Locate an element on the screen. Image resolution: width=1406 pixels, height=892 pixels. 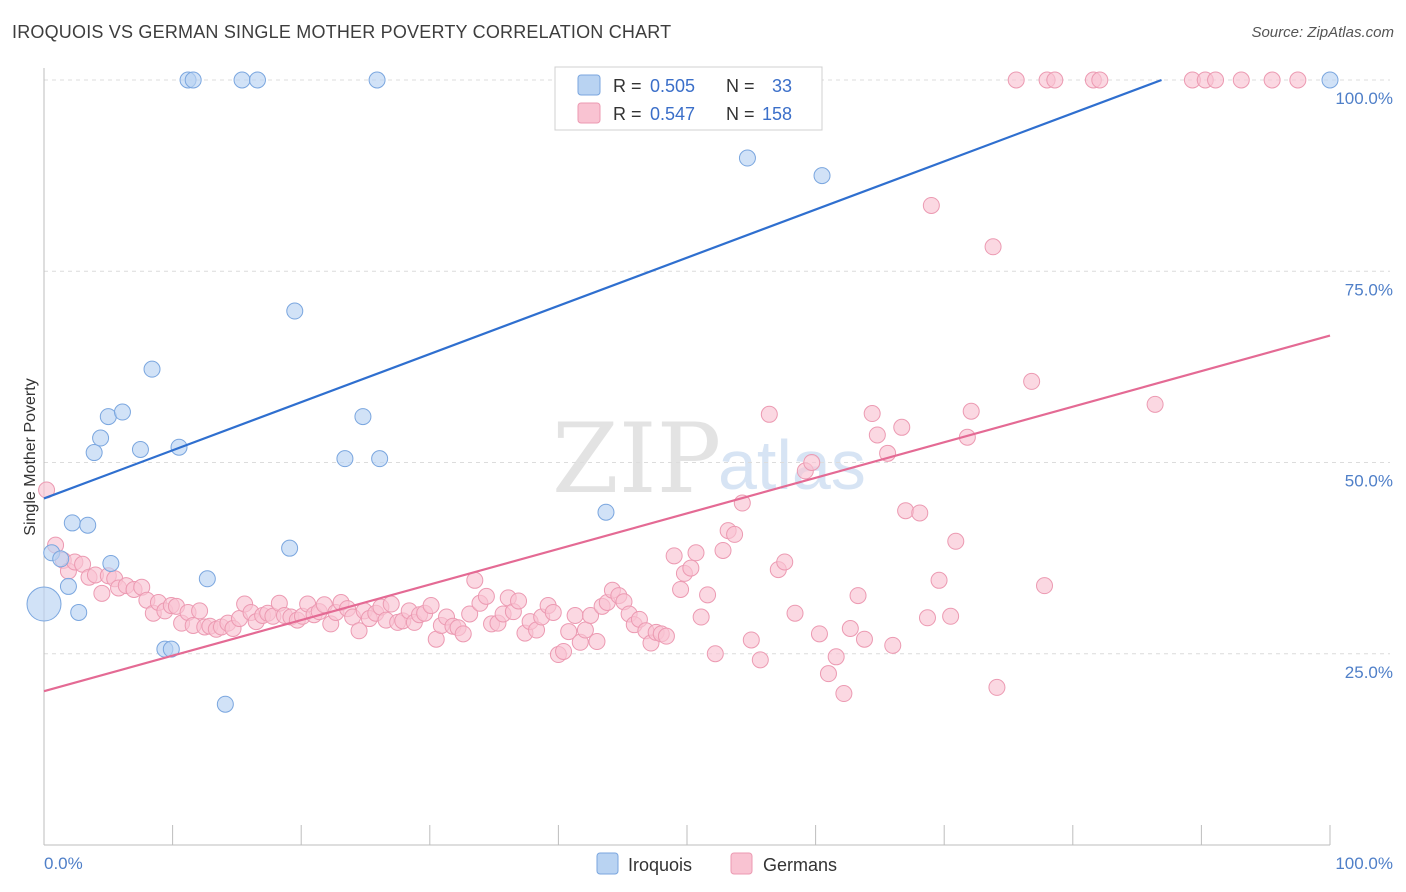
y-tick-label: 25.0% is located at coordinates (1369, 672).